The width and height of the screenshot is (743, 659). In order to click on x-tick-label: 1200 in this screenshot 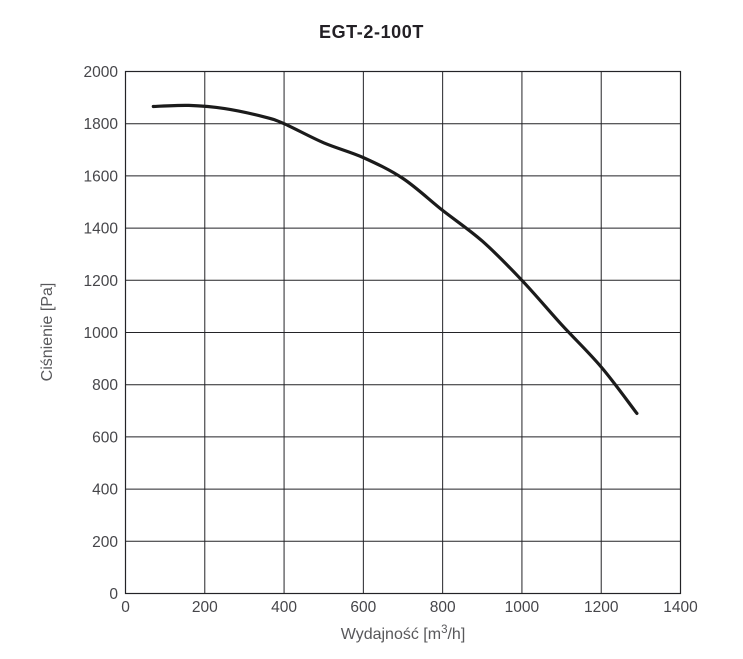, I will do `click(601, 607)`.